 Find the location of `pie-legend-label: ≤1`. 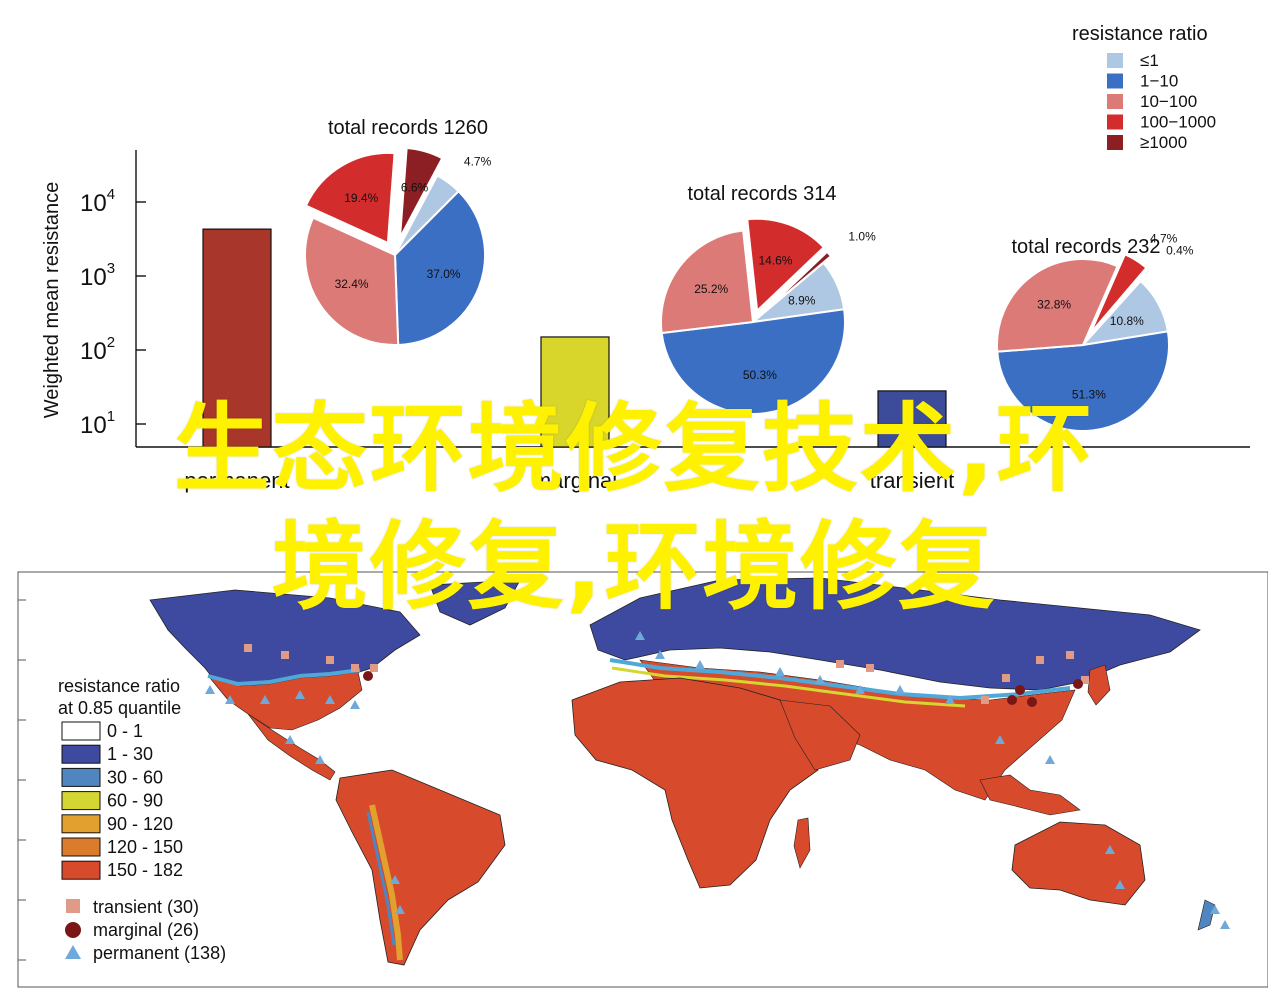

pie-legend-label: ≤1 is located at coordinates (1149, 60).